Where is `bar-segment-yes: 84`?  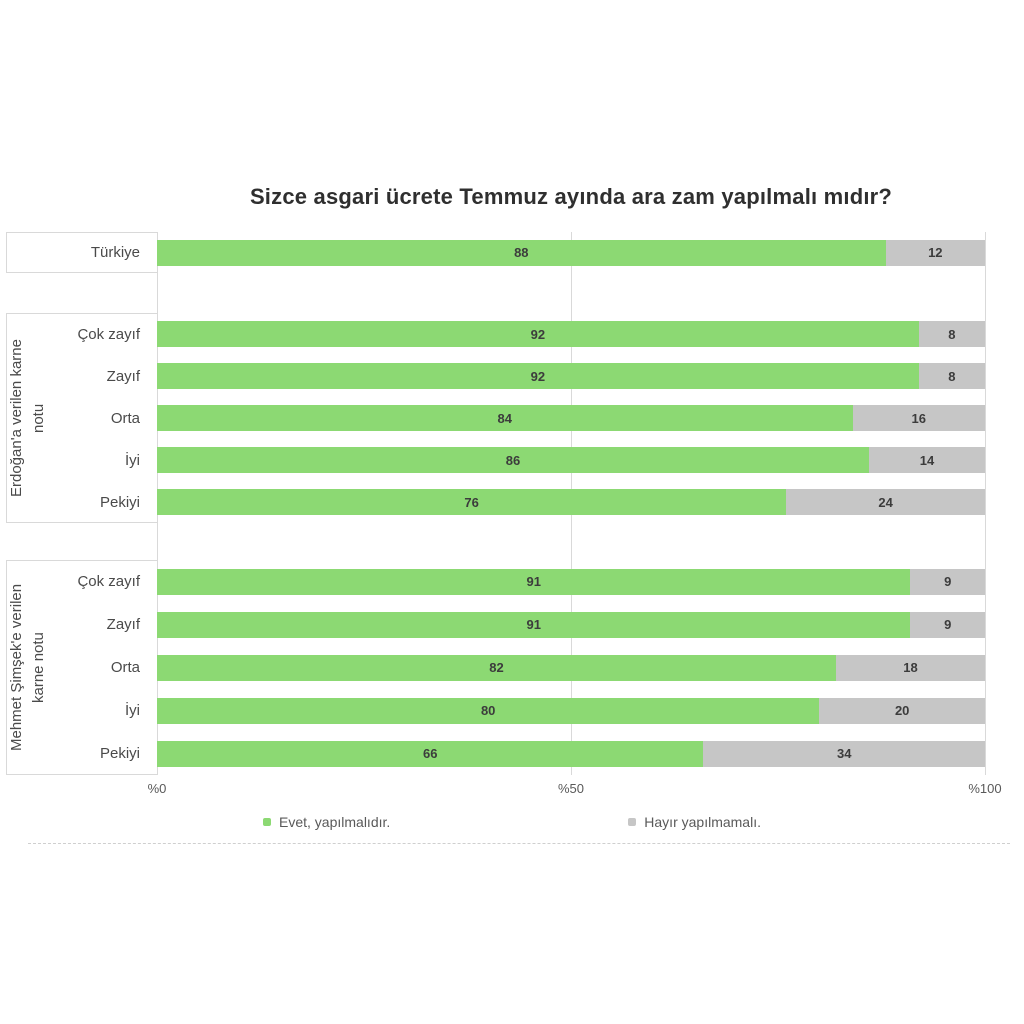
bar-segment-yes: 84 is located at coordinates (505, 418).